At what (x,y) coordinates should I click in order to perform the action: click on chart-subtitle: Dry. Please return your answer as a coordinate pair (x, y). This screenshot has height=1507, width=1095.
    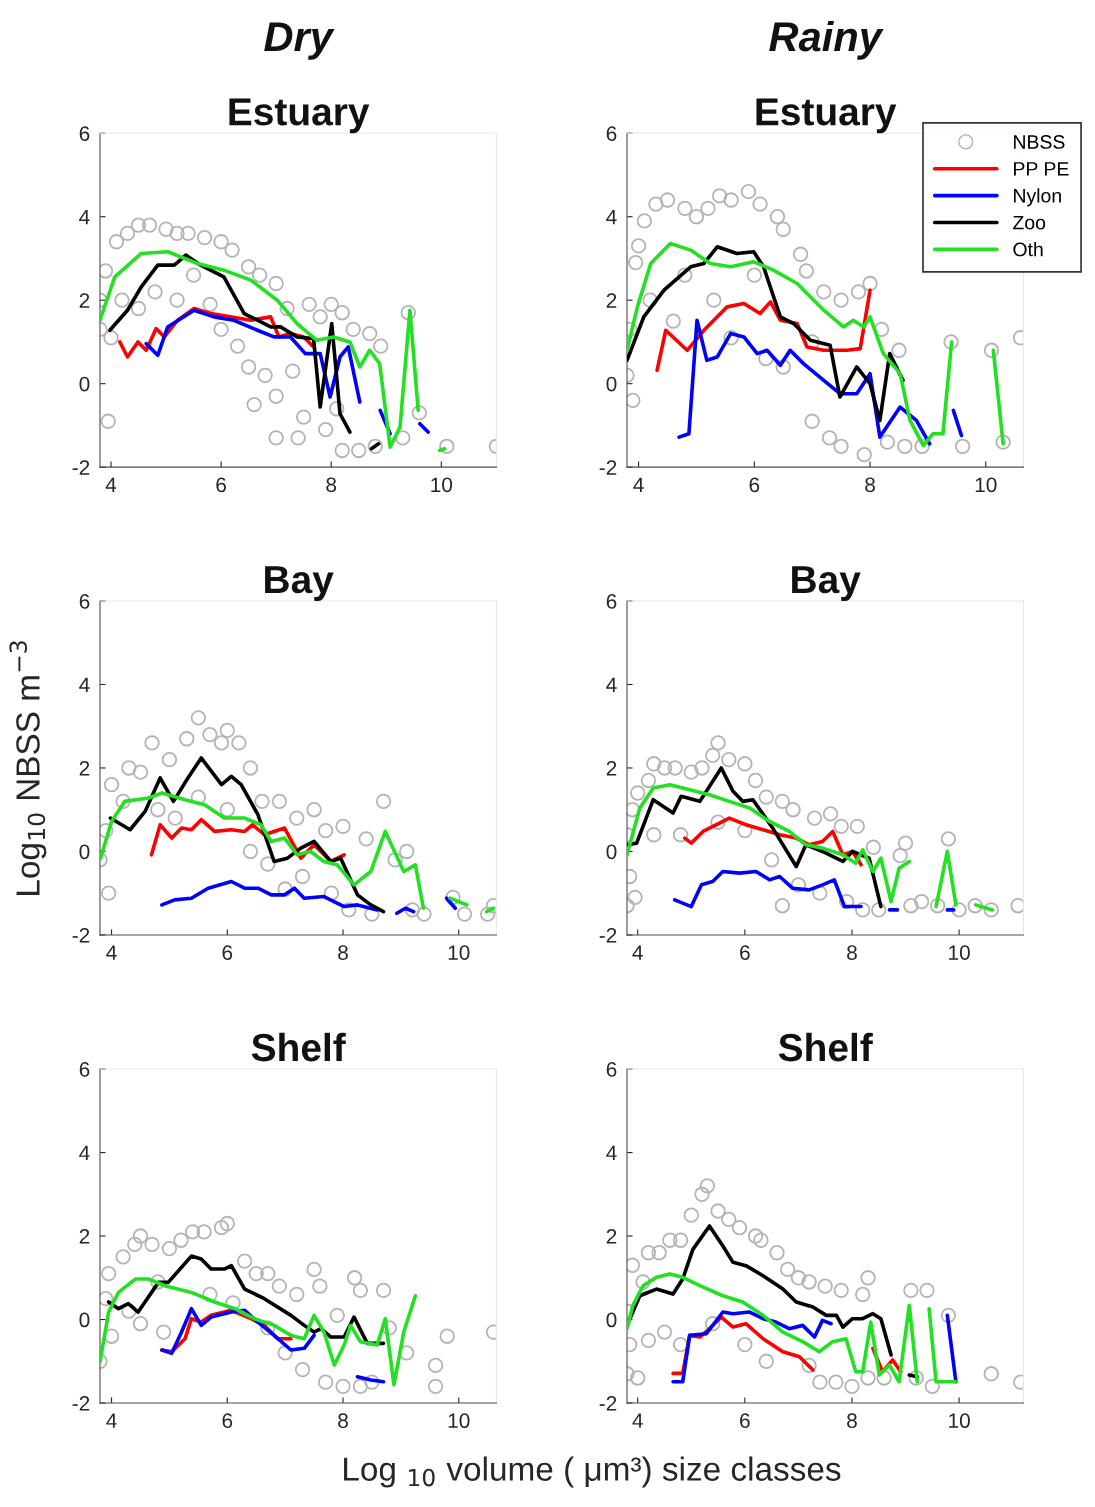
    Looking at the image, I should click on (299, 41).